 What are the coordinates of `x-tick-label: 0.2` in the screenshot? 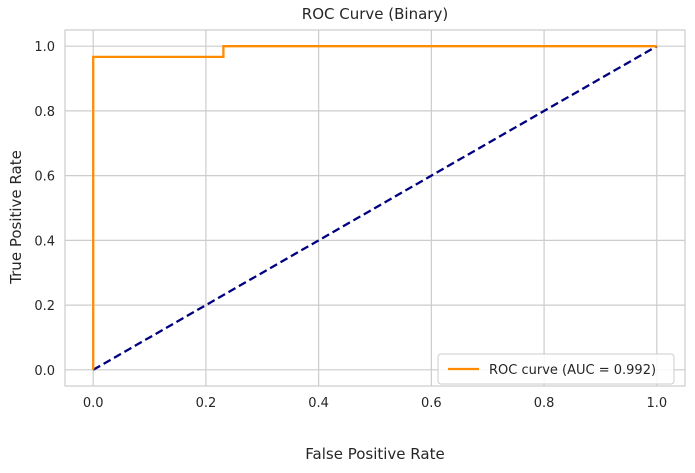 It's located at (206, 403).